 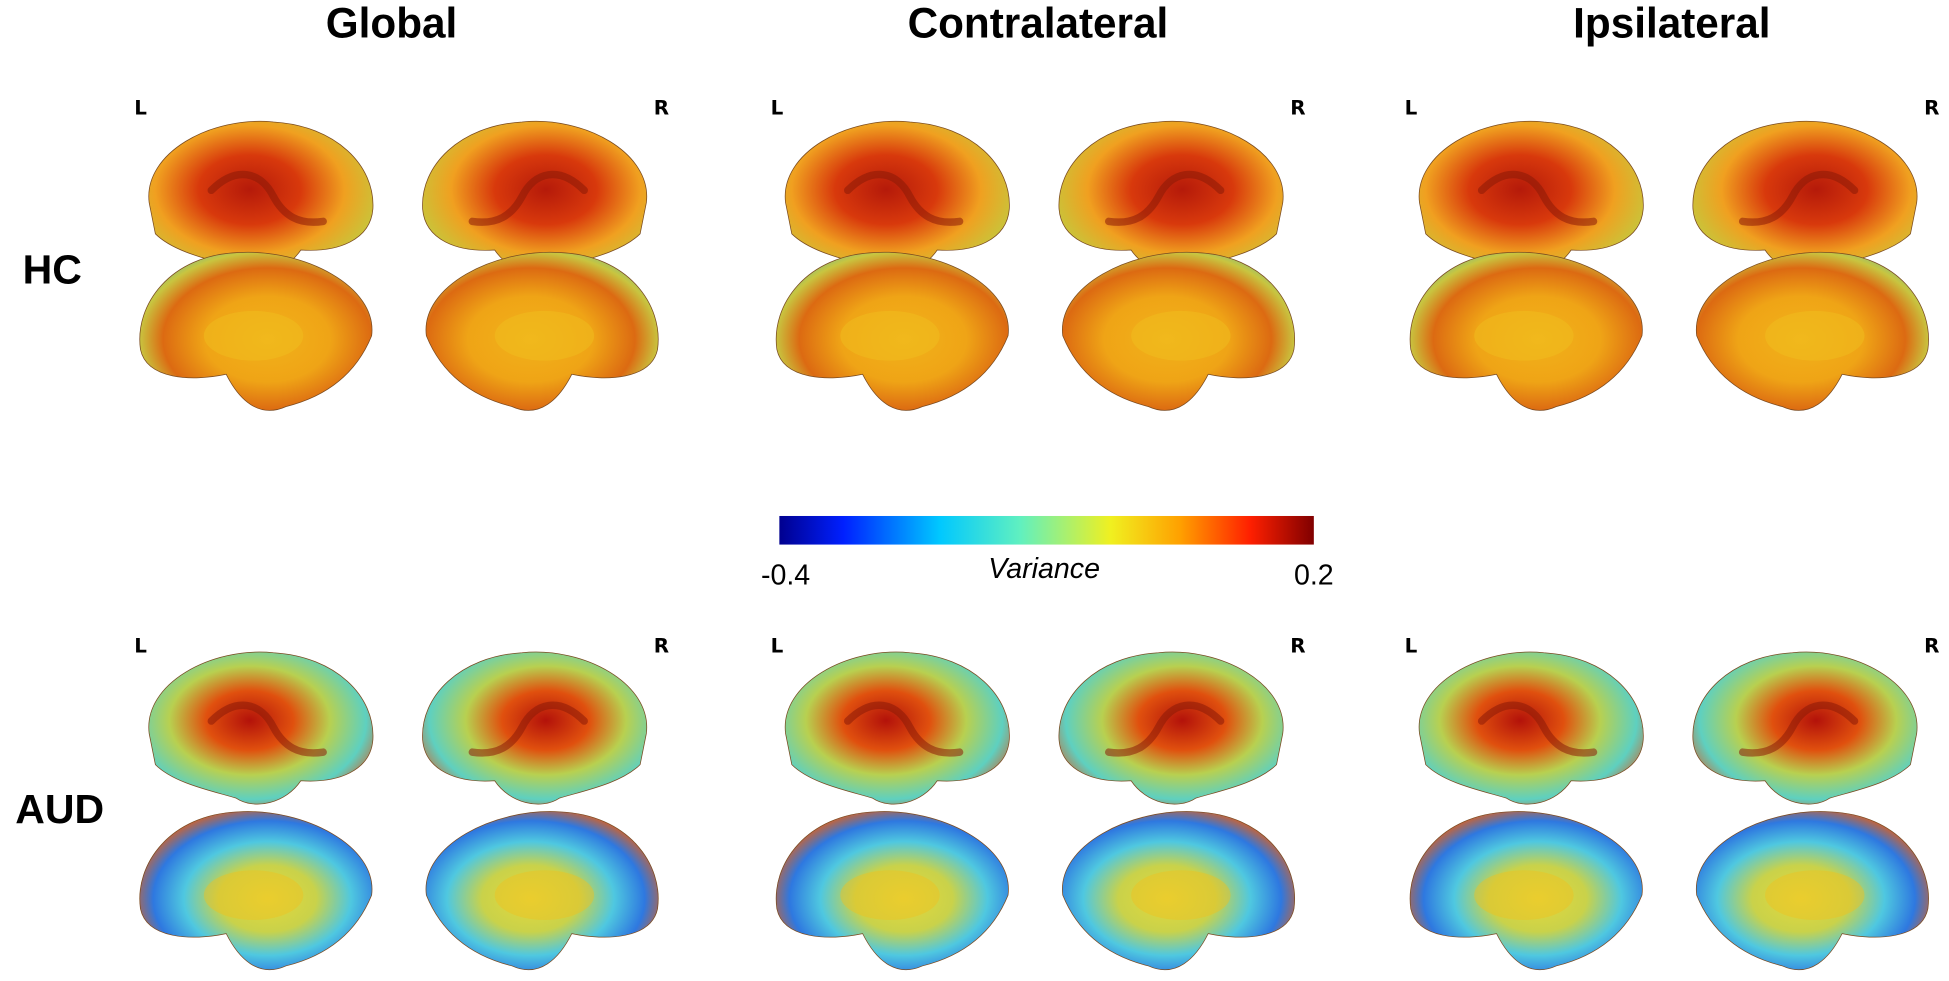 What do you see at coordinates (785, 575) in the screenshot?
I see `colorbar-min: -0.4` at bounding box center [785, 575].